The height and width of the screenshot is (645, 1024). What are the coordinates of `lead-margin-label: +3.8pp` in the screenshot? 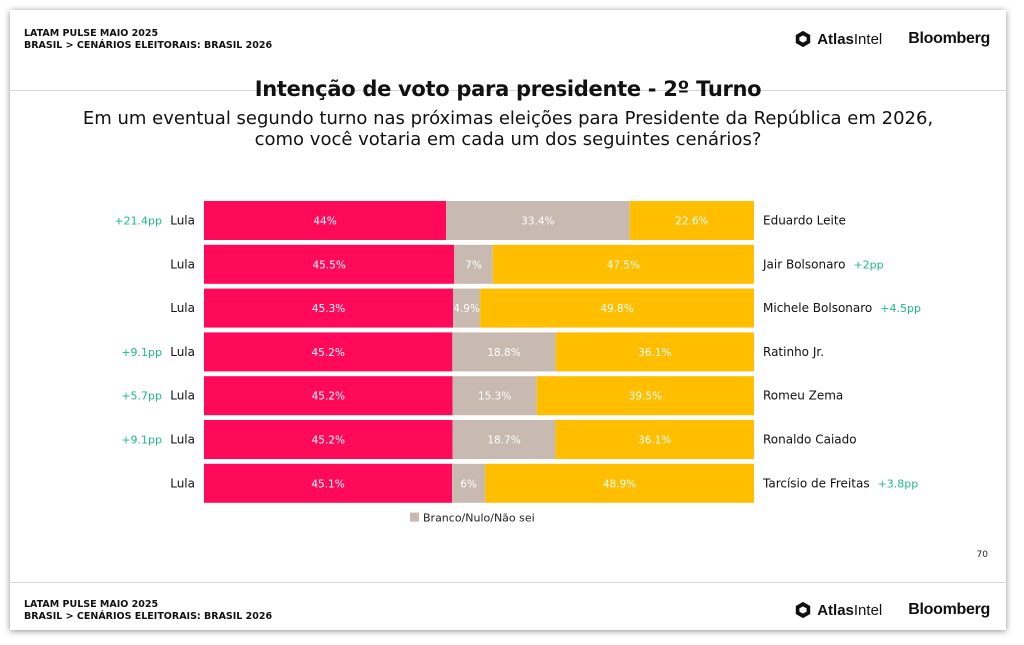 It's located at (898, 483).